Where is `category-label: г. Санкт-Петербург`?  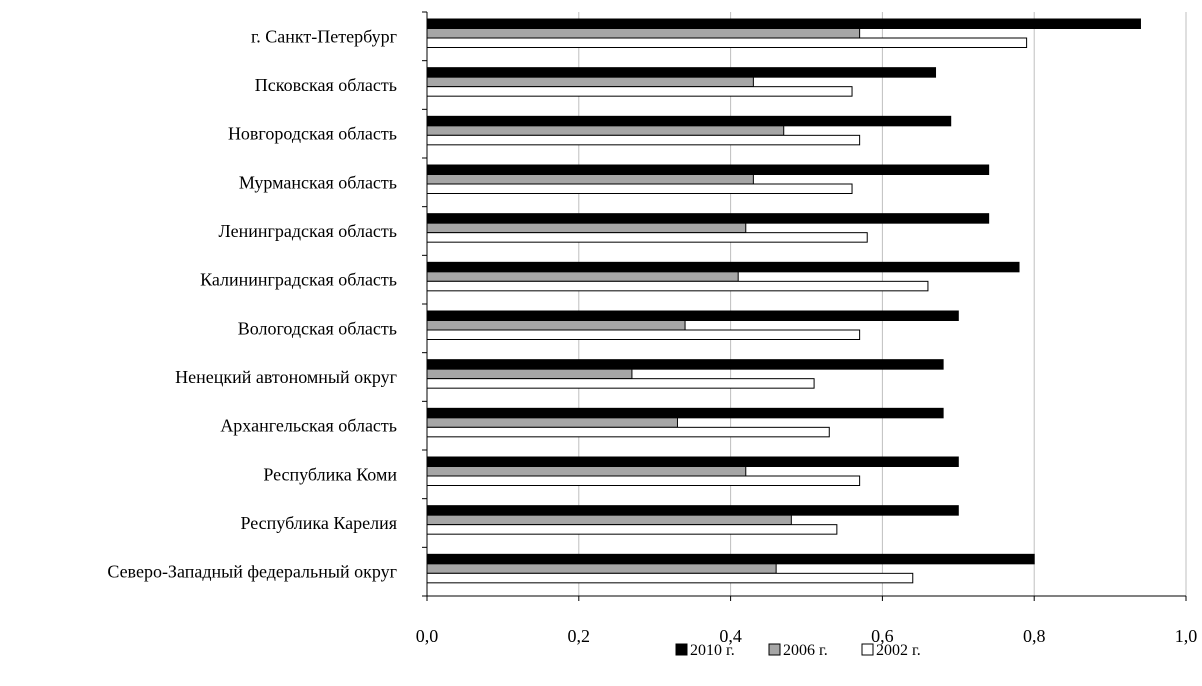
category-label: г. Санкт-Петербург is located at coordinates (324, 36).